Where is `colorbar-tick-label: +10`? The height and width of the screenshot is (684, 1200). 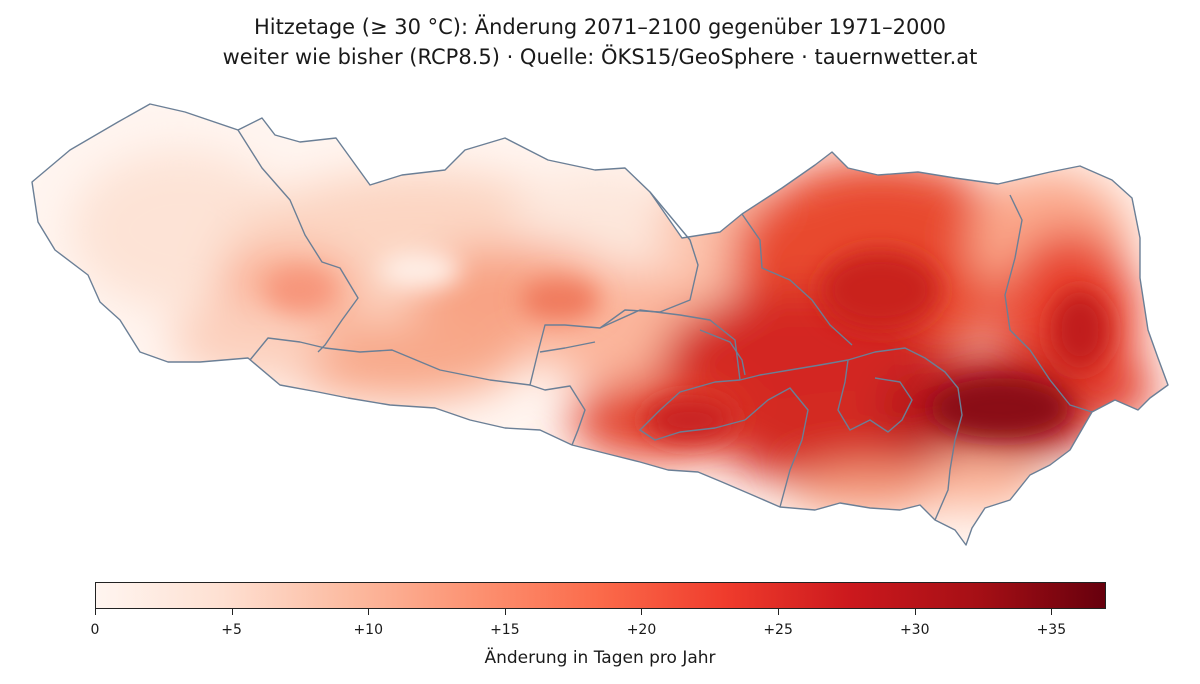
colorbar-tick-label: +10 is located at coordinates (368, 630).